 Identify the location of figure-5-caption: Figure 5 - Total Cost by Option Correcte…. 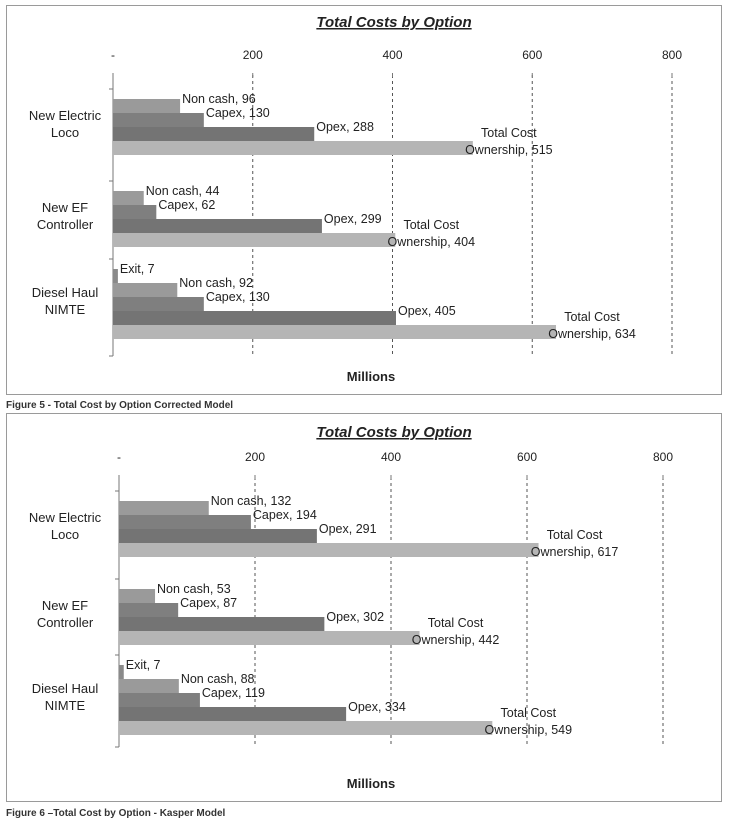
(120, 405).